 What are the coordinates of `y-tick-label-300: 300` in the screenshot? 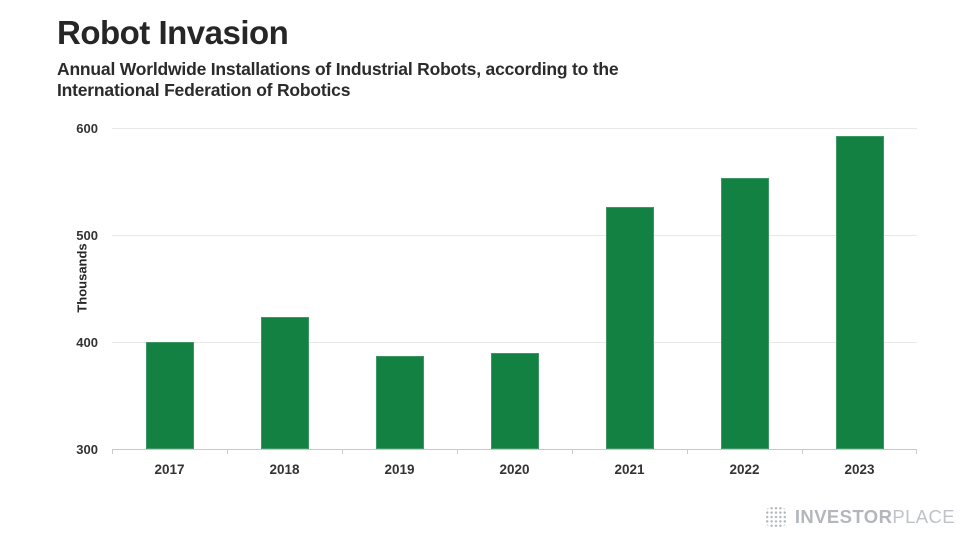 It's located at (87, 449).